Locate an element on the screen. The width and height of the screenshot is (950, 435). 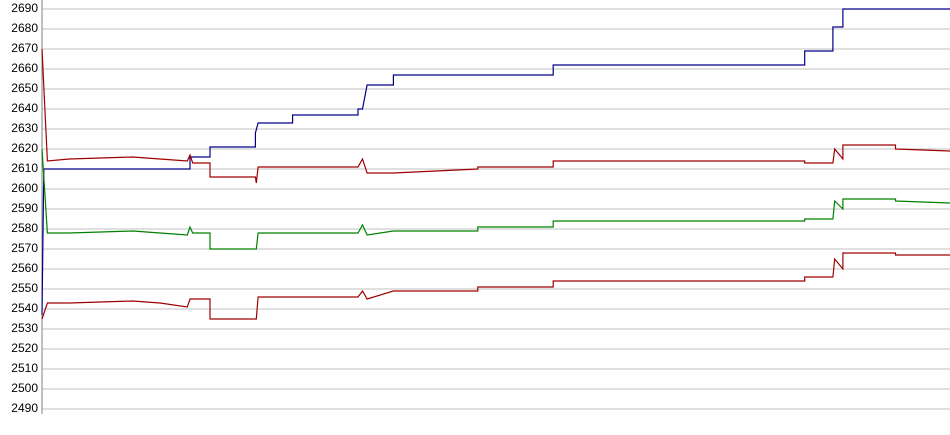
y-tick-label: 2610 is located at coordinates (24, 168).